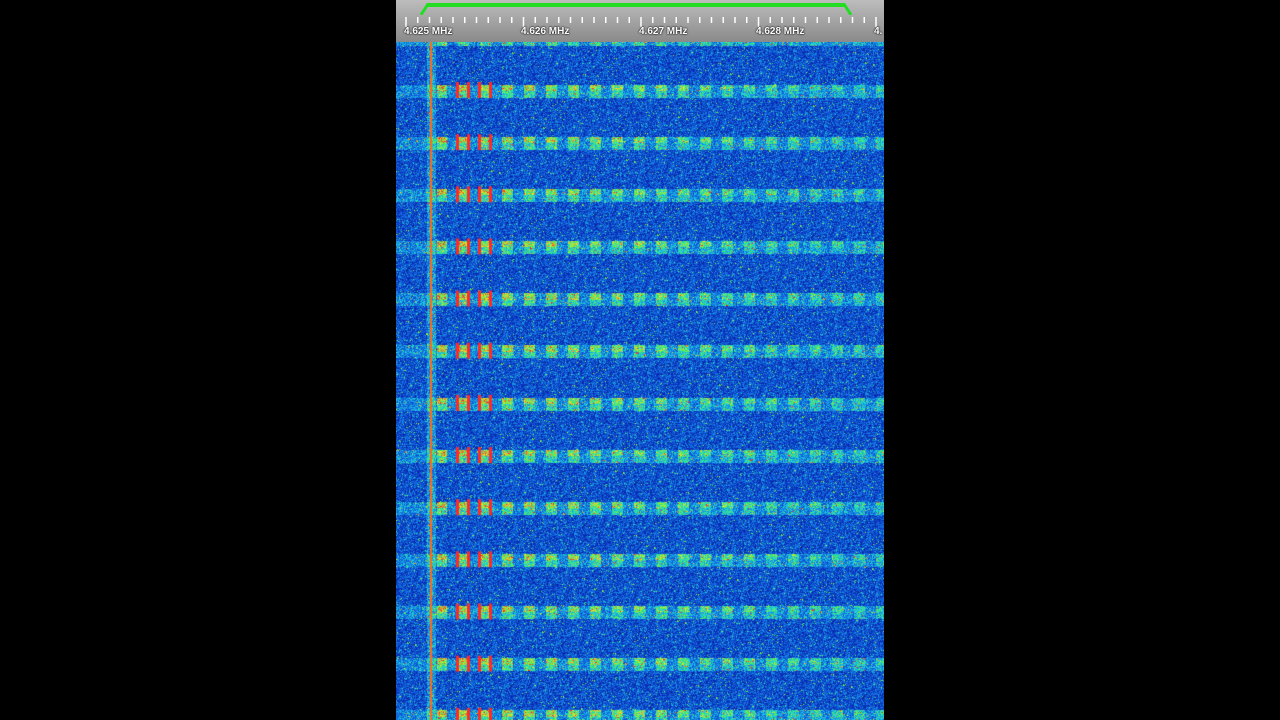 The height and width of the screenshot is (720, 1280). Describe the element at coordinates (428, 31) in the screenshot. I see `freq-label-4625: 4.625 MHz` at that location.